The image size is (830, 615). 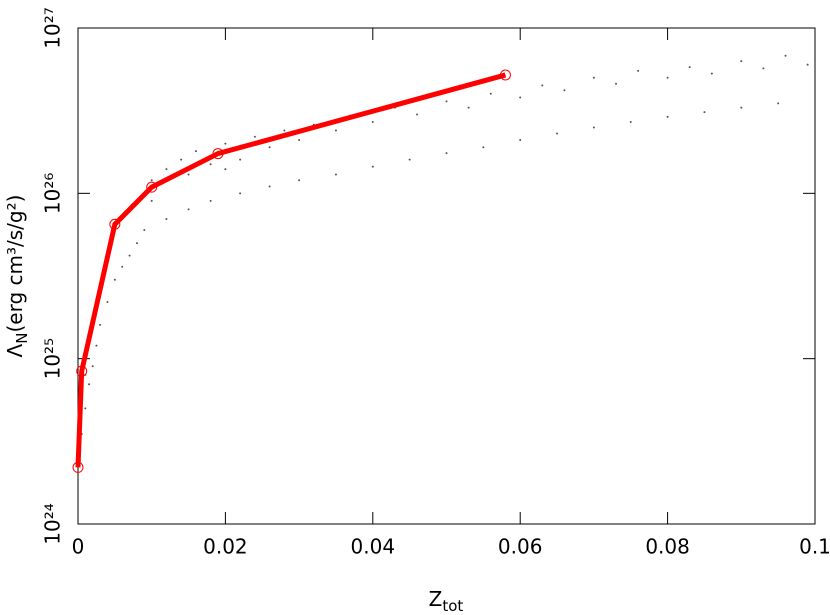 I want to click on y-axis-label: ΛN(erg cm³/s/g²), so click(x=17, y=276).